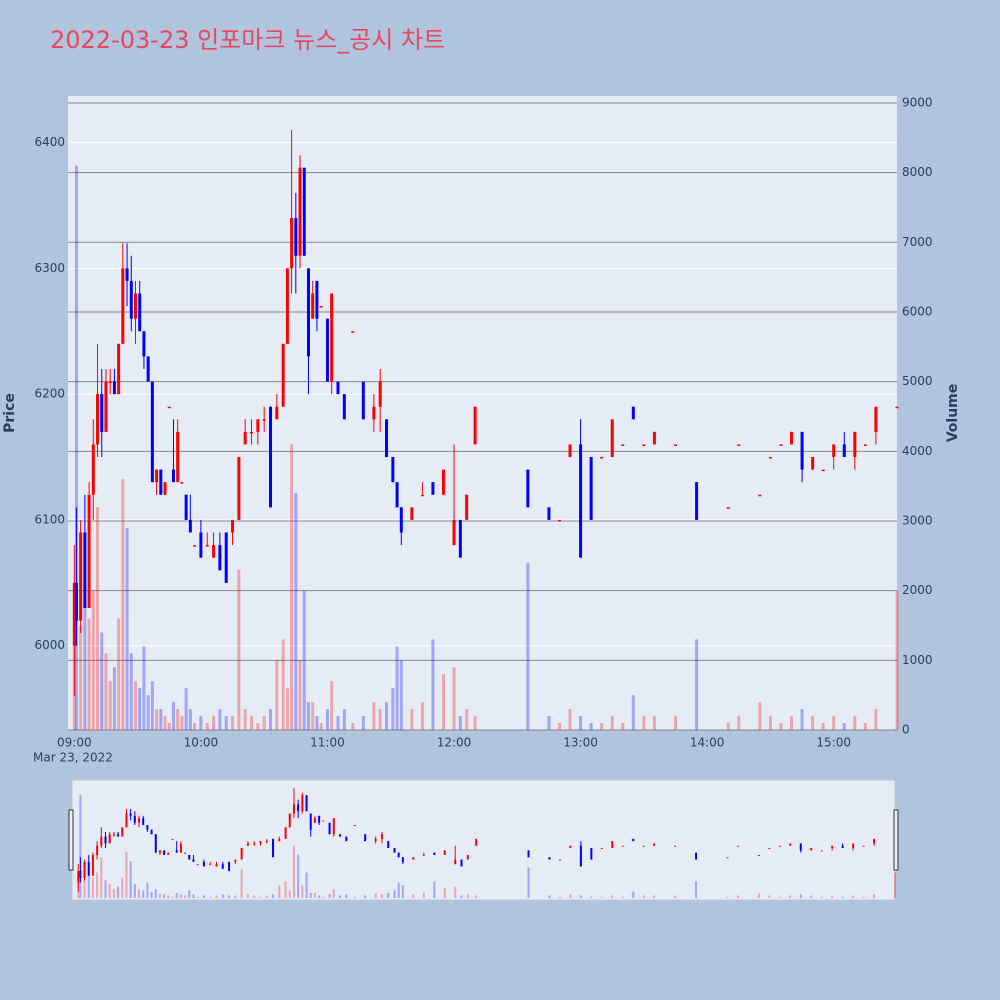 This screenshot has width=1000, height=1000. What do you see at coordinates (917, 102) in the screenshot?
I see `y2-tick-label: 9000` at bounding box center [917, 102].